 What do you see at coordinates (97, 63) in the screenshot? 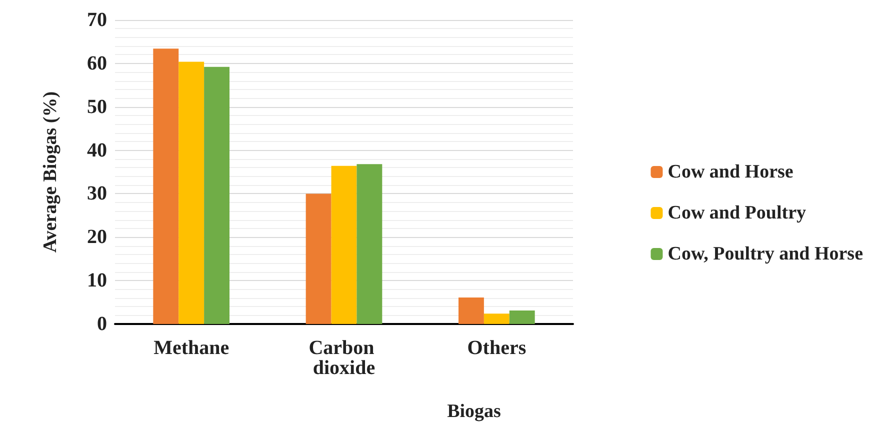
I see `y-tick-label: 60` at bounding box center [97, 63].